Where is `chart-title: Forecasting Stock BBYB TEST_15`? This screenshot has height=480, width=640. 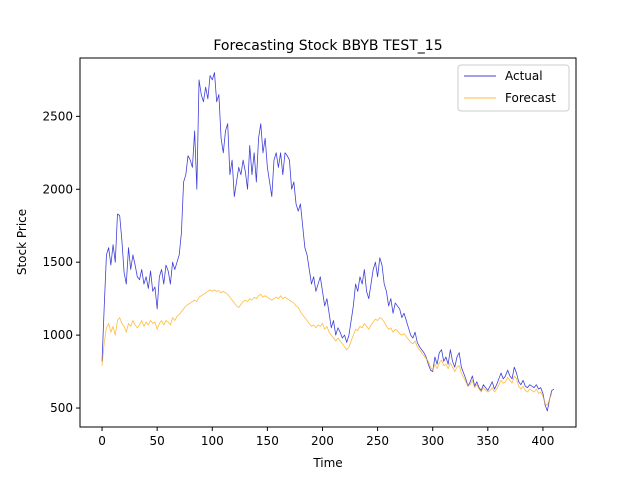 chart-title: Forecasting Stock BBYB TEST_15 is located at coordinates (327, 46).